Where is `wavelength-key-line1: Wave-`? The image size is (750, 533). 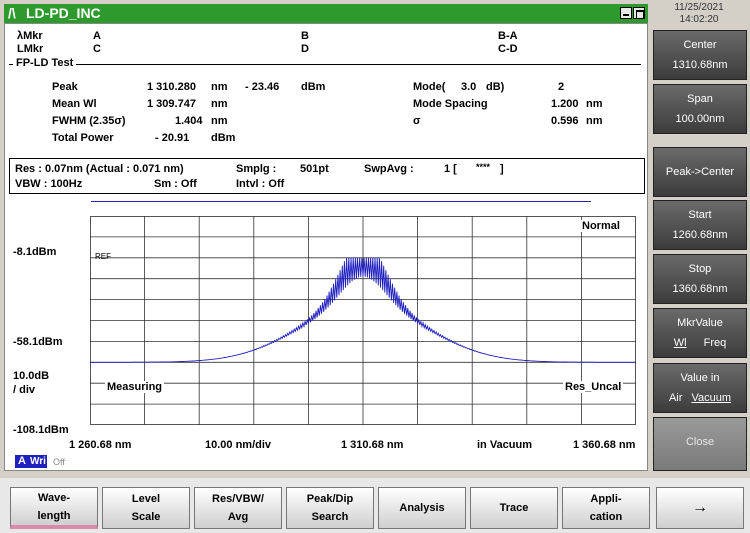 wavelength-key-line1: Wave- is located at coordinates (54, 497).